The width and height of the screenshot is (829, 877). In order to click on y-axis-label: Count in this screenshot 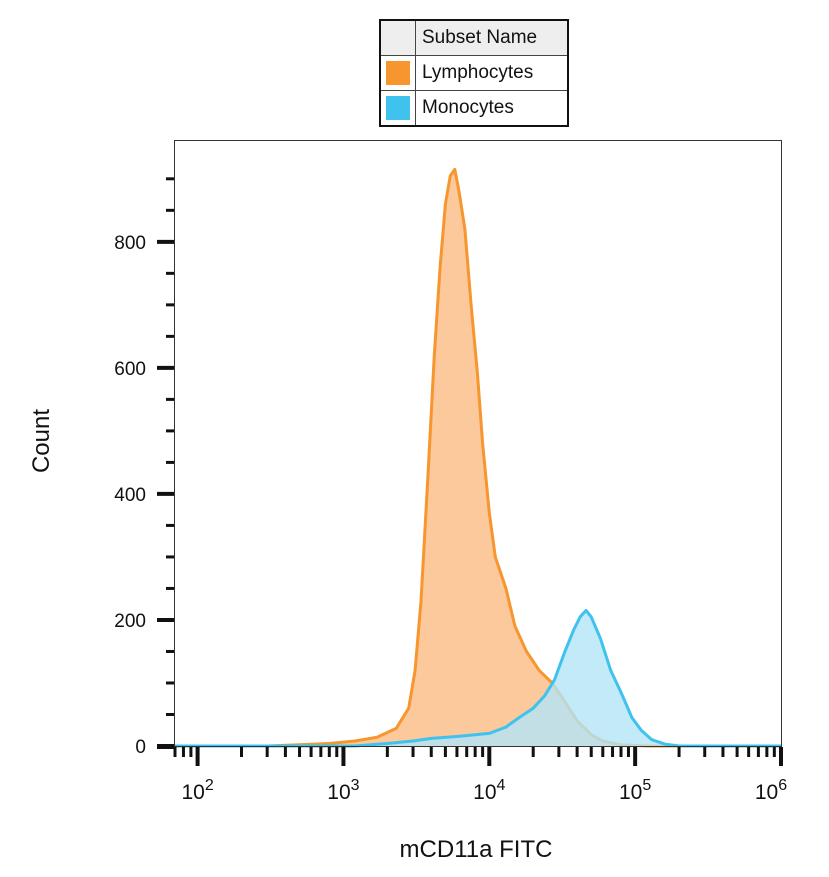, I will do `click(41, 441)`.